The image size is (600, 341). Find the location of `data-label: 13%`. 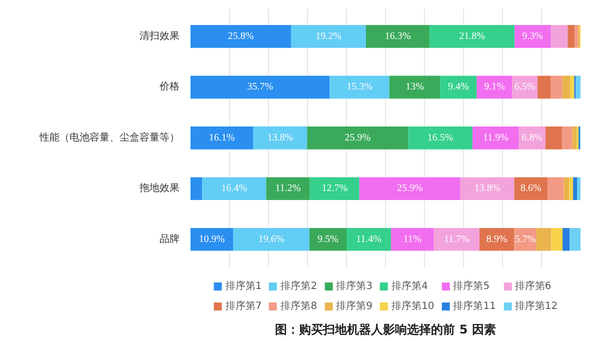

data-label: 13% is located at coordinates (415, 87).